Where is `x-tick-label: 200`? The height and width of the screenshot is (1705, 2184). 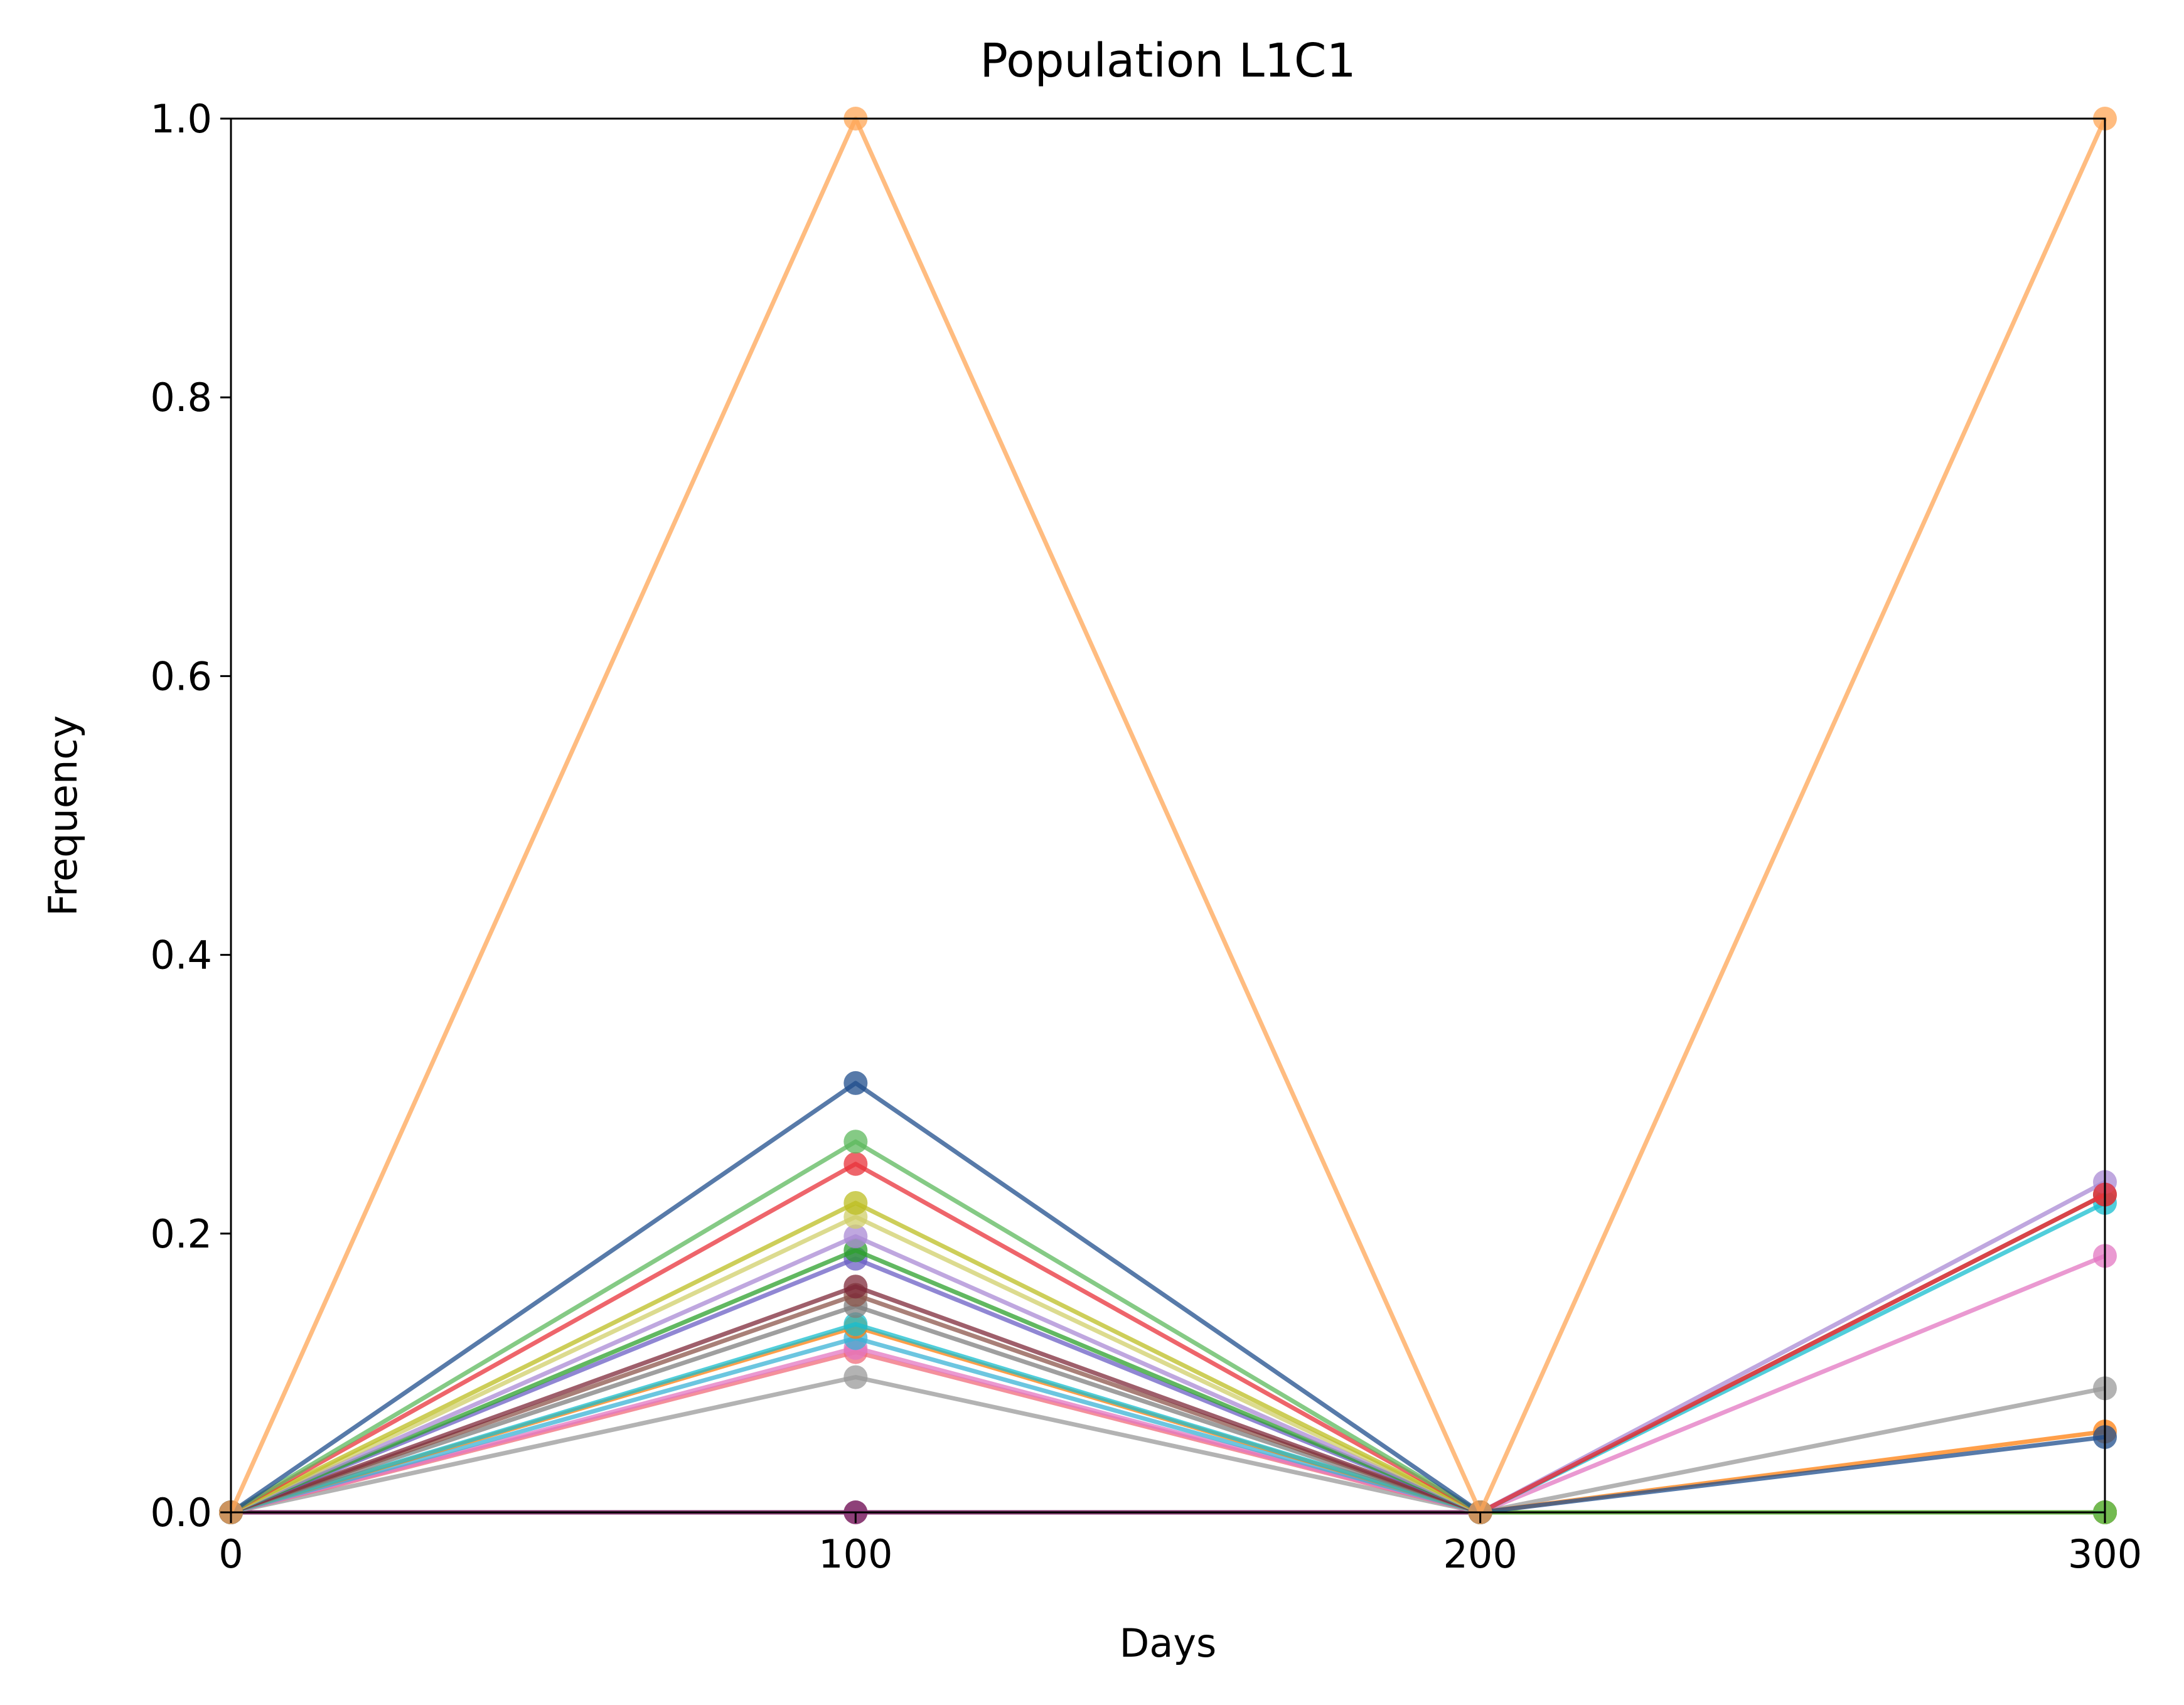 x-tick-label: 200 is located at coordinates (1480, 1554).